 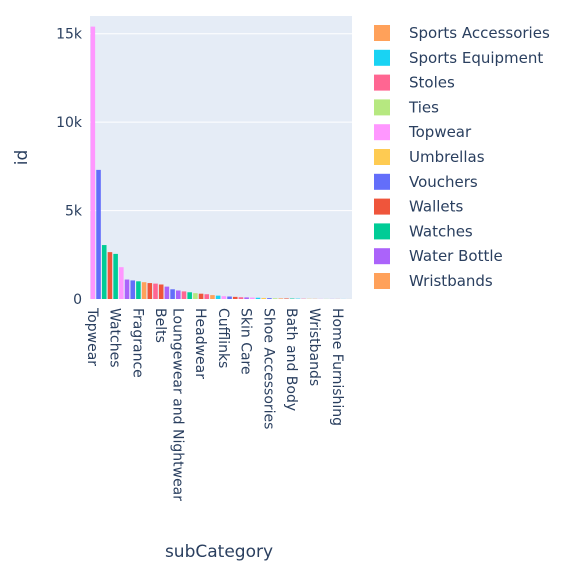 I want to click on legend-item: Vouchers, so click(x=426, y=182).